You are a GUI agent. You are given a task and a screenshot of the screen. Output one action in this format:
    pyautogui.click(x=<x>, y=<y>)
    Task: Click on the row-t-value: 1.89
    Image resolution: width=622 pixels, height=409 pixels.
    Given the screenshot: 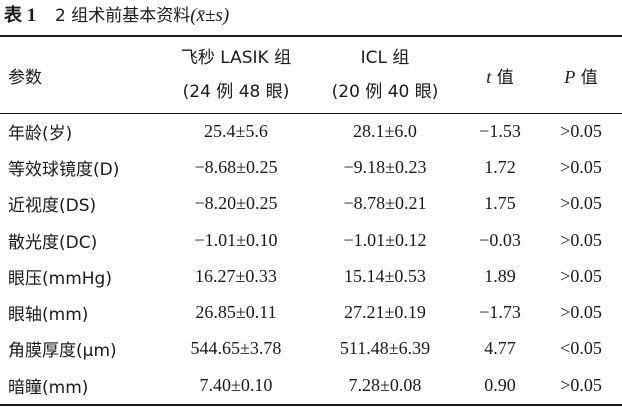 What is the action you would take?
    pyautogui.click(x=500, y=275)
    